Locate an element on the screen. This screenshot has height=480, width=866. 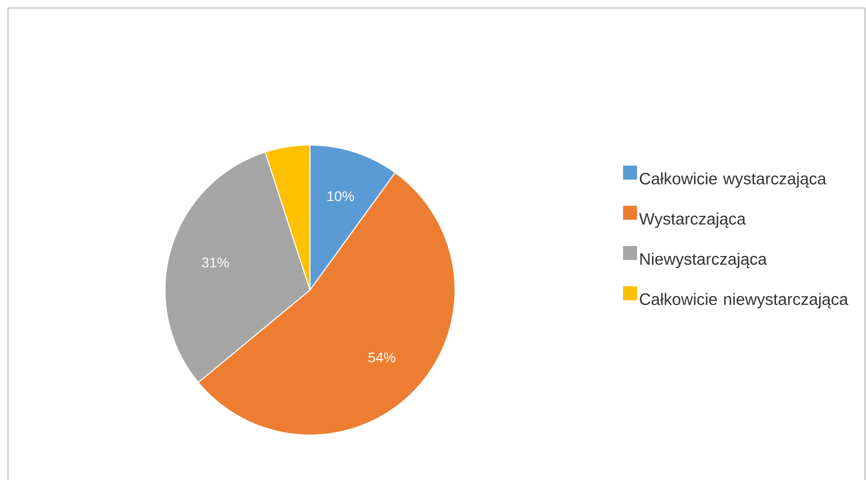
data-label: 31% is located at coordinates (215, 263).